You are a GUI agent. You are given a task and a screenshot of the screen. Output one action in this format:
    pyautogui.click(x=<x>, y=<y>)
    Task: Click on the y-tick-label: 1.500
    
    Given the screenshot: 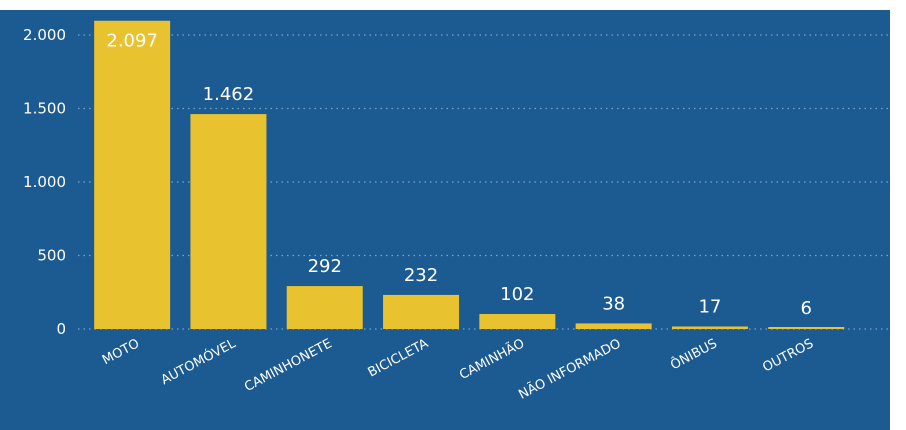 What is the action you would take?
    pyautogui.click(x=44, y=109)
    